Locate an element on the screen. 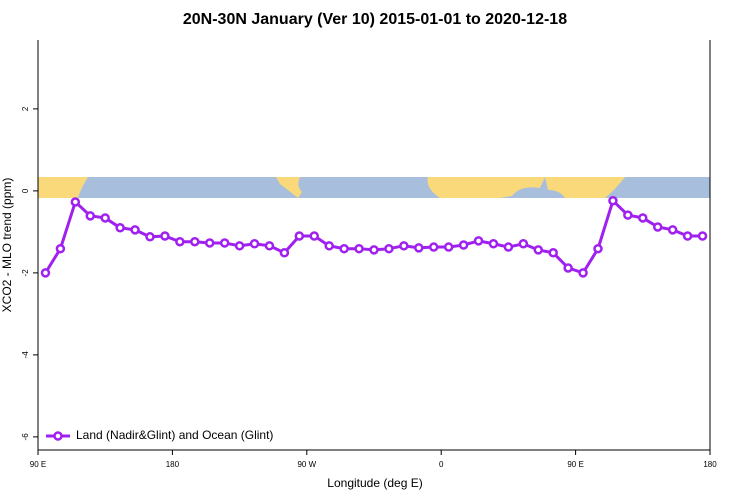 This screenshot has width=750, height=500. legend-label: Land (Nadir&Glint) and Ocean (Glint) is located at coordinates (174, 435).